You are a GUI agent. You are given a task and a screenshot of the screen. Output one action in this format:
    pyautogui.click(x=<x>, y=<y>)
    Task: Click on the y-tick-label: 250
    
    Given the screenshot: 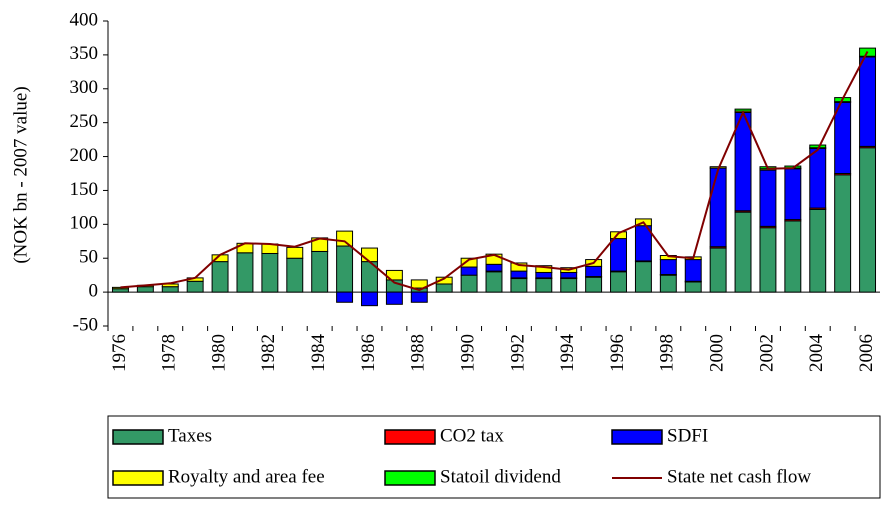 What is the action you would take?
    pyautogui.click(x=84, y=121)
    